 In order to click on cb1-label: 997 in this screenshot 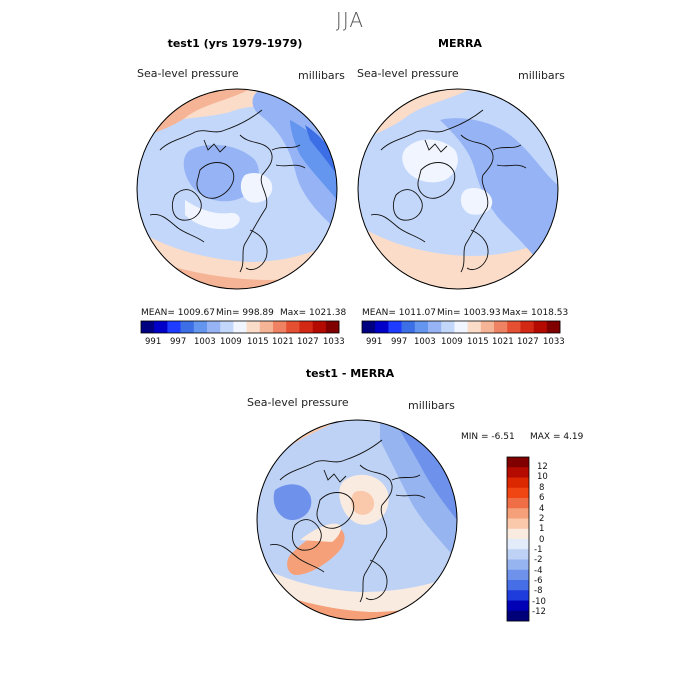, I will do `click(178, 342)`.